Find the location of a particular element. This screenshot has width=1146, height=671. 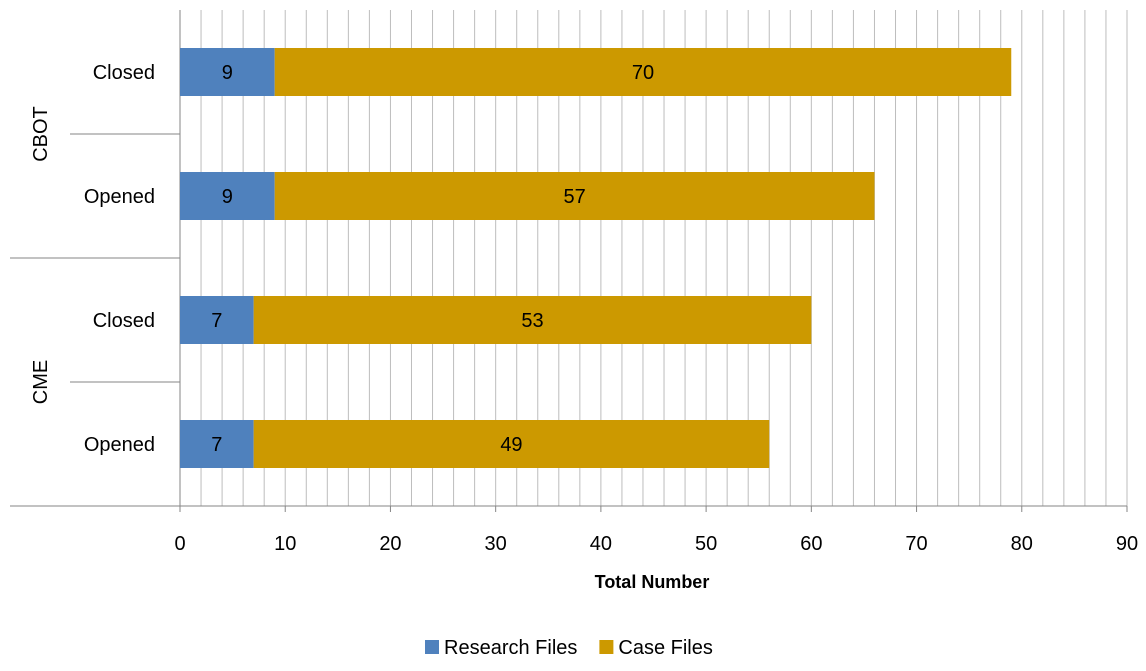

data-label: 53 is located at coordinates (532, 321).